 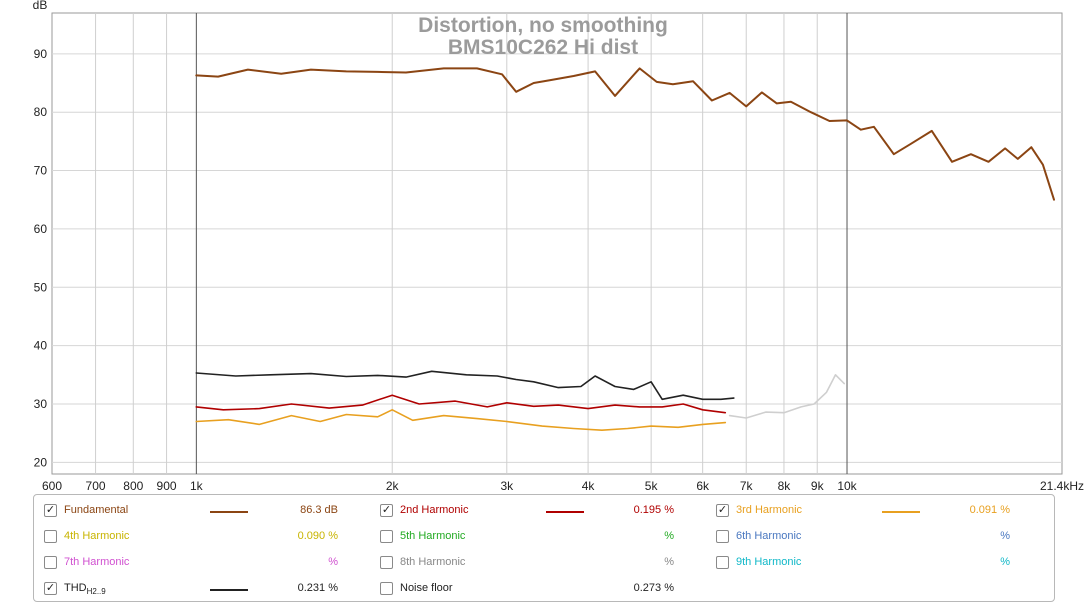 I want to click on legend-row: ✓ THDH2..9 0.231 % Noise floor 0.273 %, so click(x=544, y=589).